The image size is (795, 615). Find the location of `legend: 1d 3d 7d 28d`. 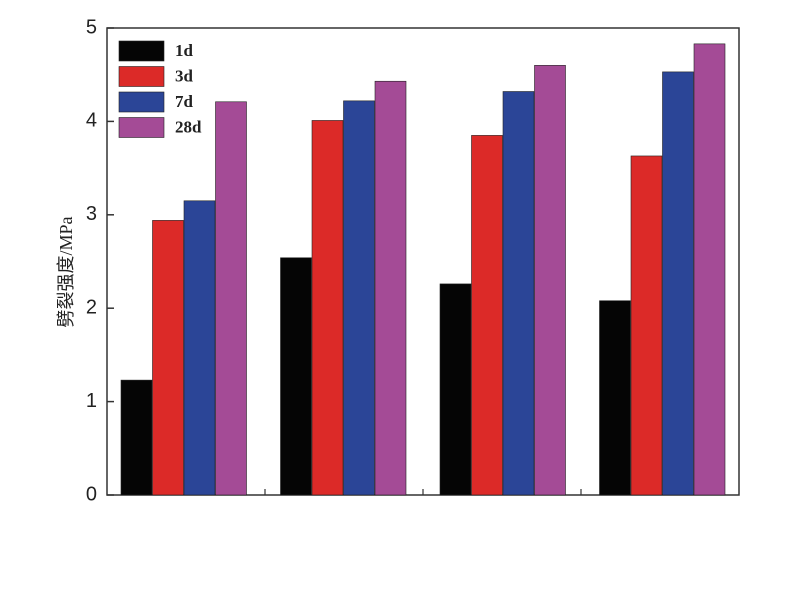

legend: 1d 3d 7d 28d is located at coordinates (160, 89).